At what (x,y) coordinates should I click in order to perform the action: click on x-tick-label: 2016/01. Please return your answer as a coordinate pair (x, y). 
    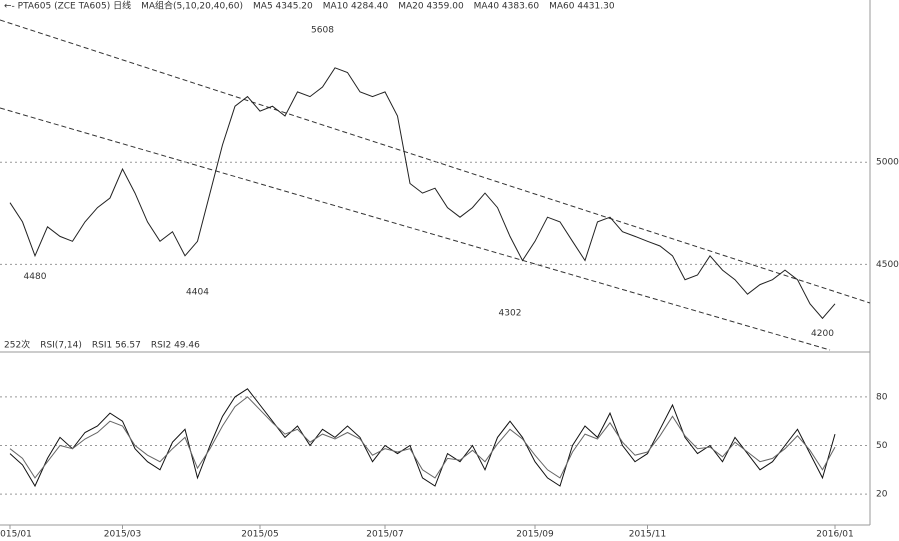
    Looking at the image, I should click on (834, 535).